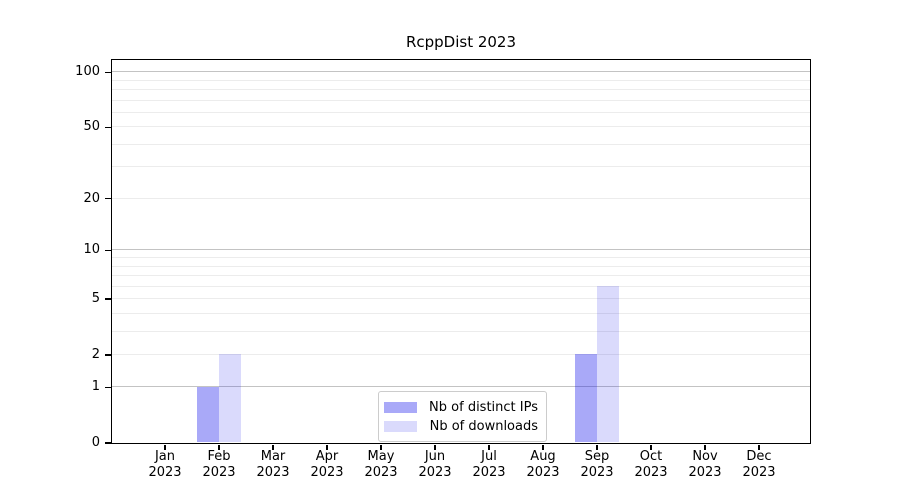 The width and height of the screenshot is (900, 500). Describe the element at coordinates (483, 407) in the screenshot. I see `legend-label-distinct-ips: Nb of distinct IPs` at that location.